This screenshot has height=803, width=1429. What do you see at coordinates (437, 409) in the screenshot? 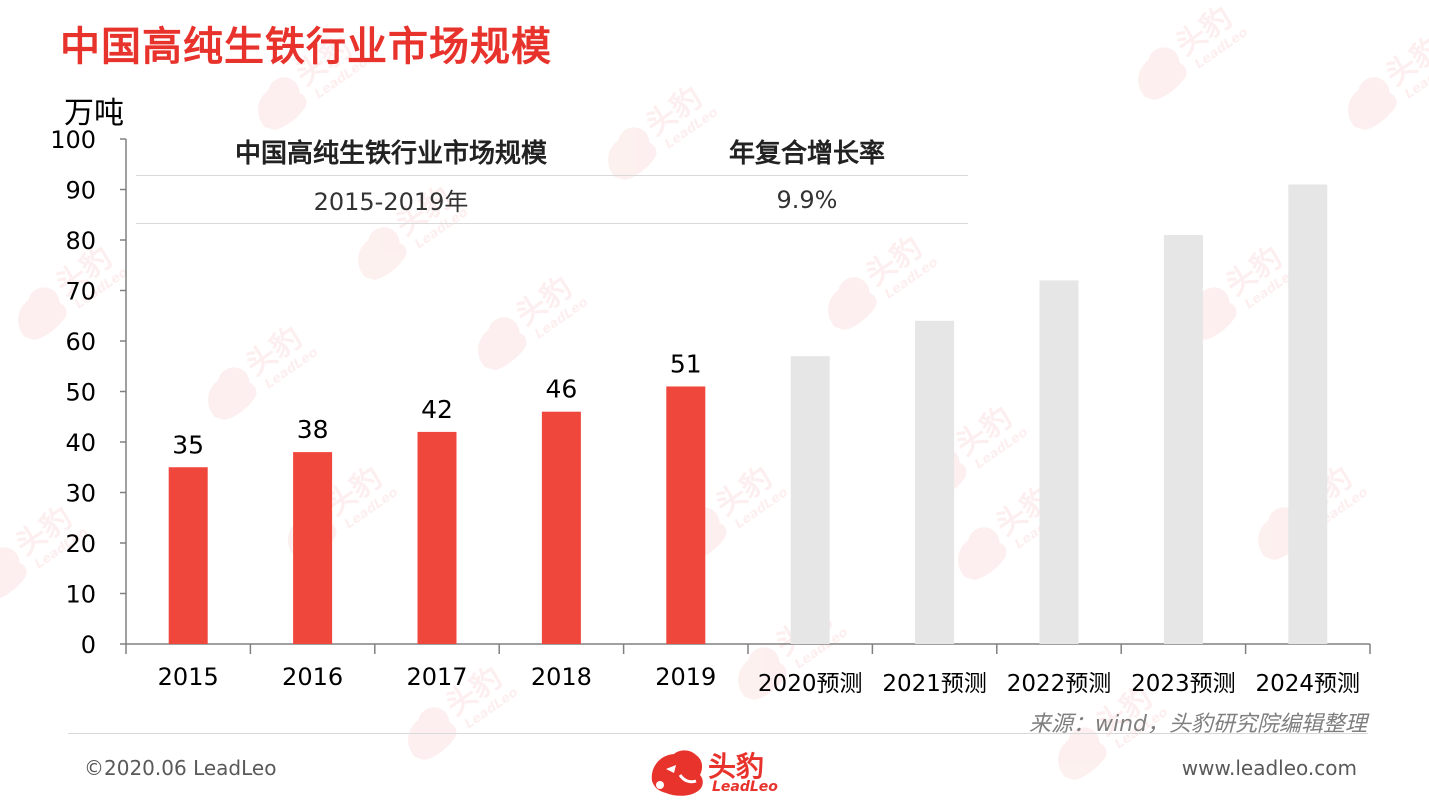
I see `bar-data-label: 42` at bounding box center [437, 409].